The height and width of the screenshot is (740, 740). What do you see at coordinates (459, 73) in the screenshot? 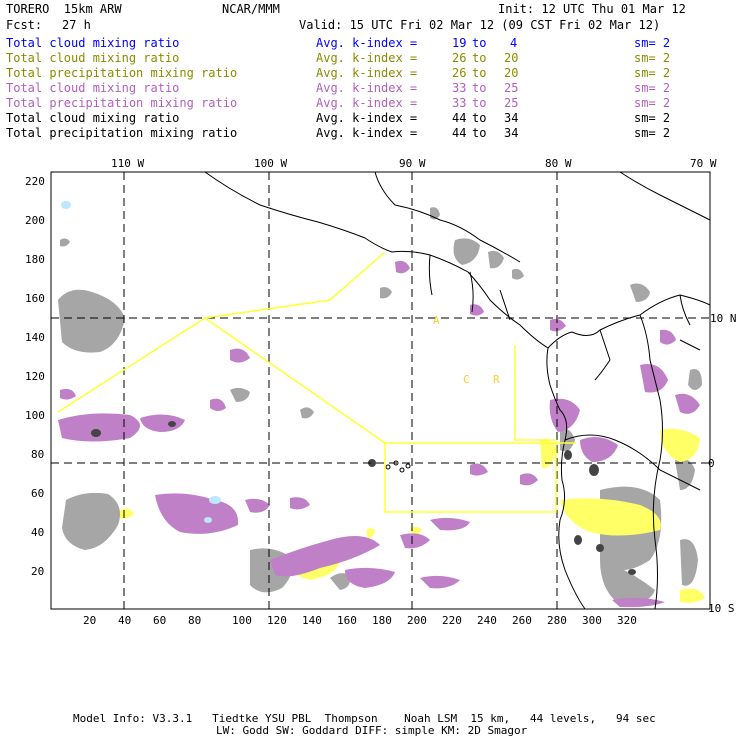
I see `legend-kindex-high: 26` at bounding box center [459, 73].